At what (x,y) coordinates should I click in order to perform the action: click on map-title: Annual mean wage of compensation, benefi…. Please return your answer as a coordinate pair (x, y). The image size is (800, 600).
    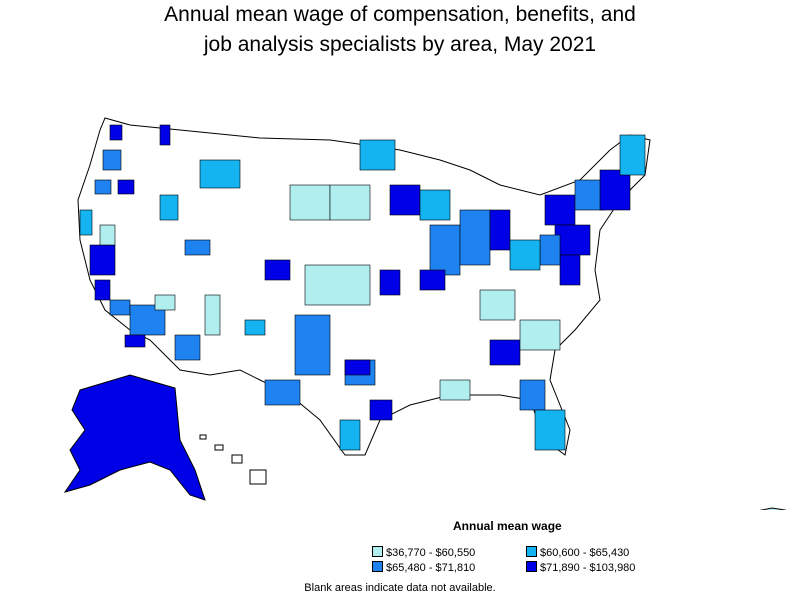
    Looking at the image, I should click on (400, 30).